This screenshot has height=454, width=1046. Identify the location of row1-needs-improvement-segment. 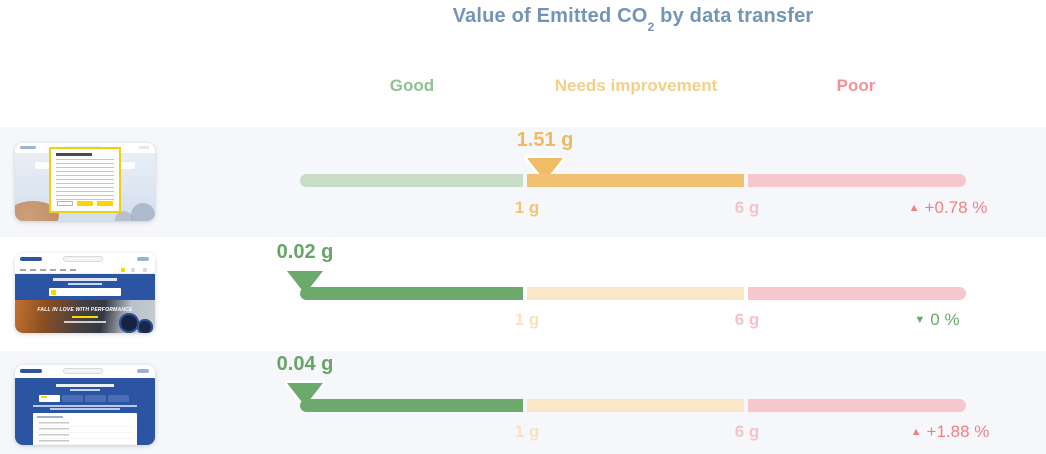
(635, 180).